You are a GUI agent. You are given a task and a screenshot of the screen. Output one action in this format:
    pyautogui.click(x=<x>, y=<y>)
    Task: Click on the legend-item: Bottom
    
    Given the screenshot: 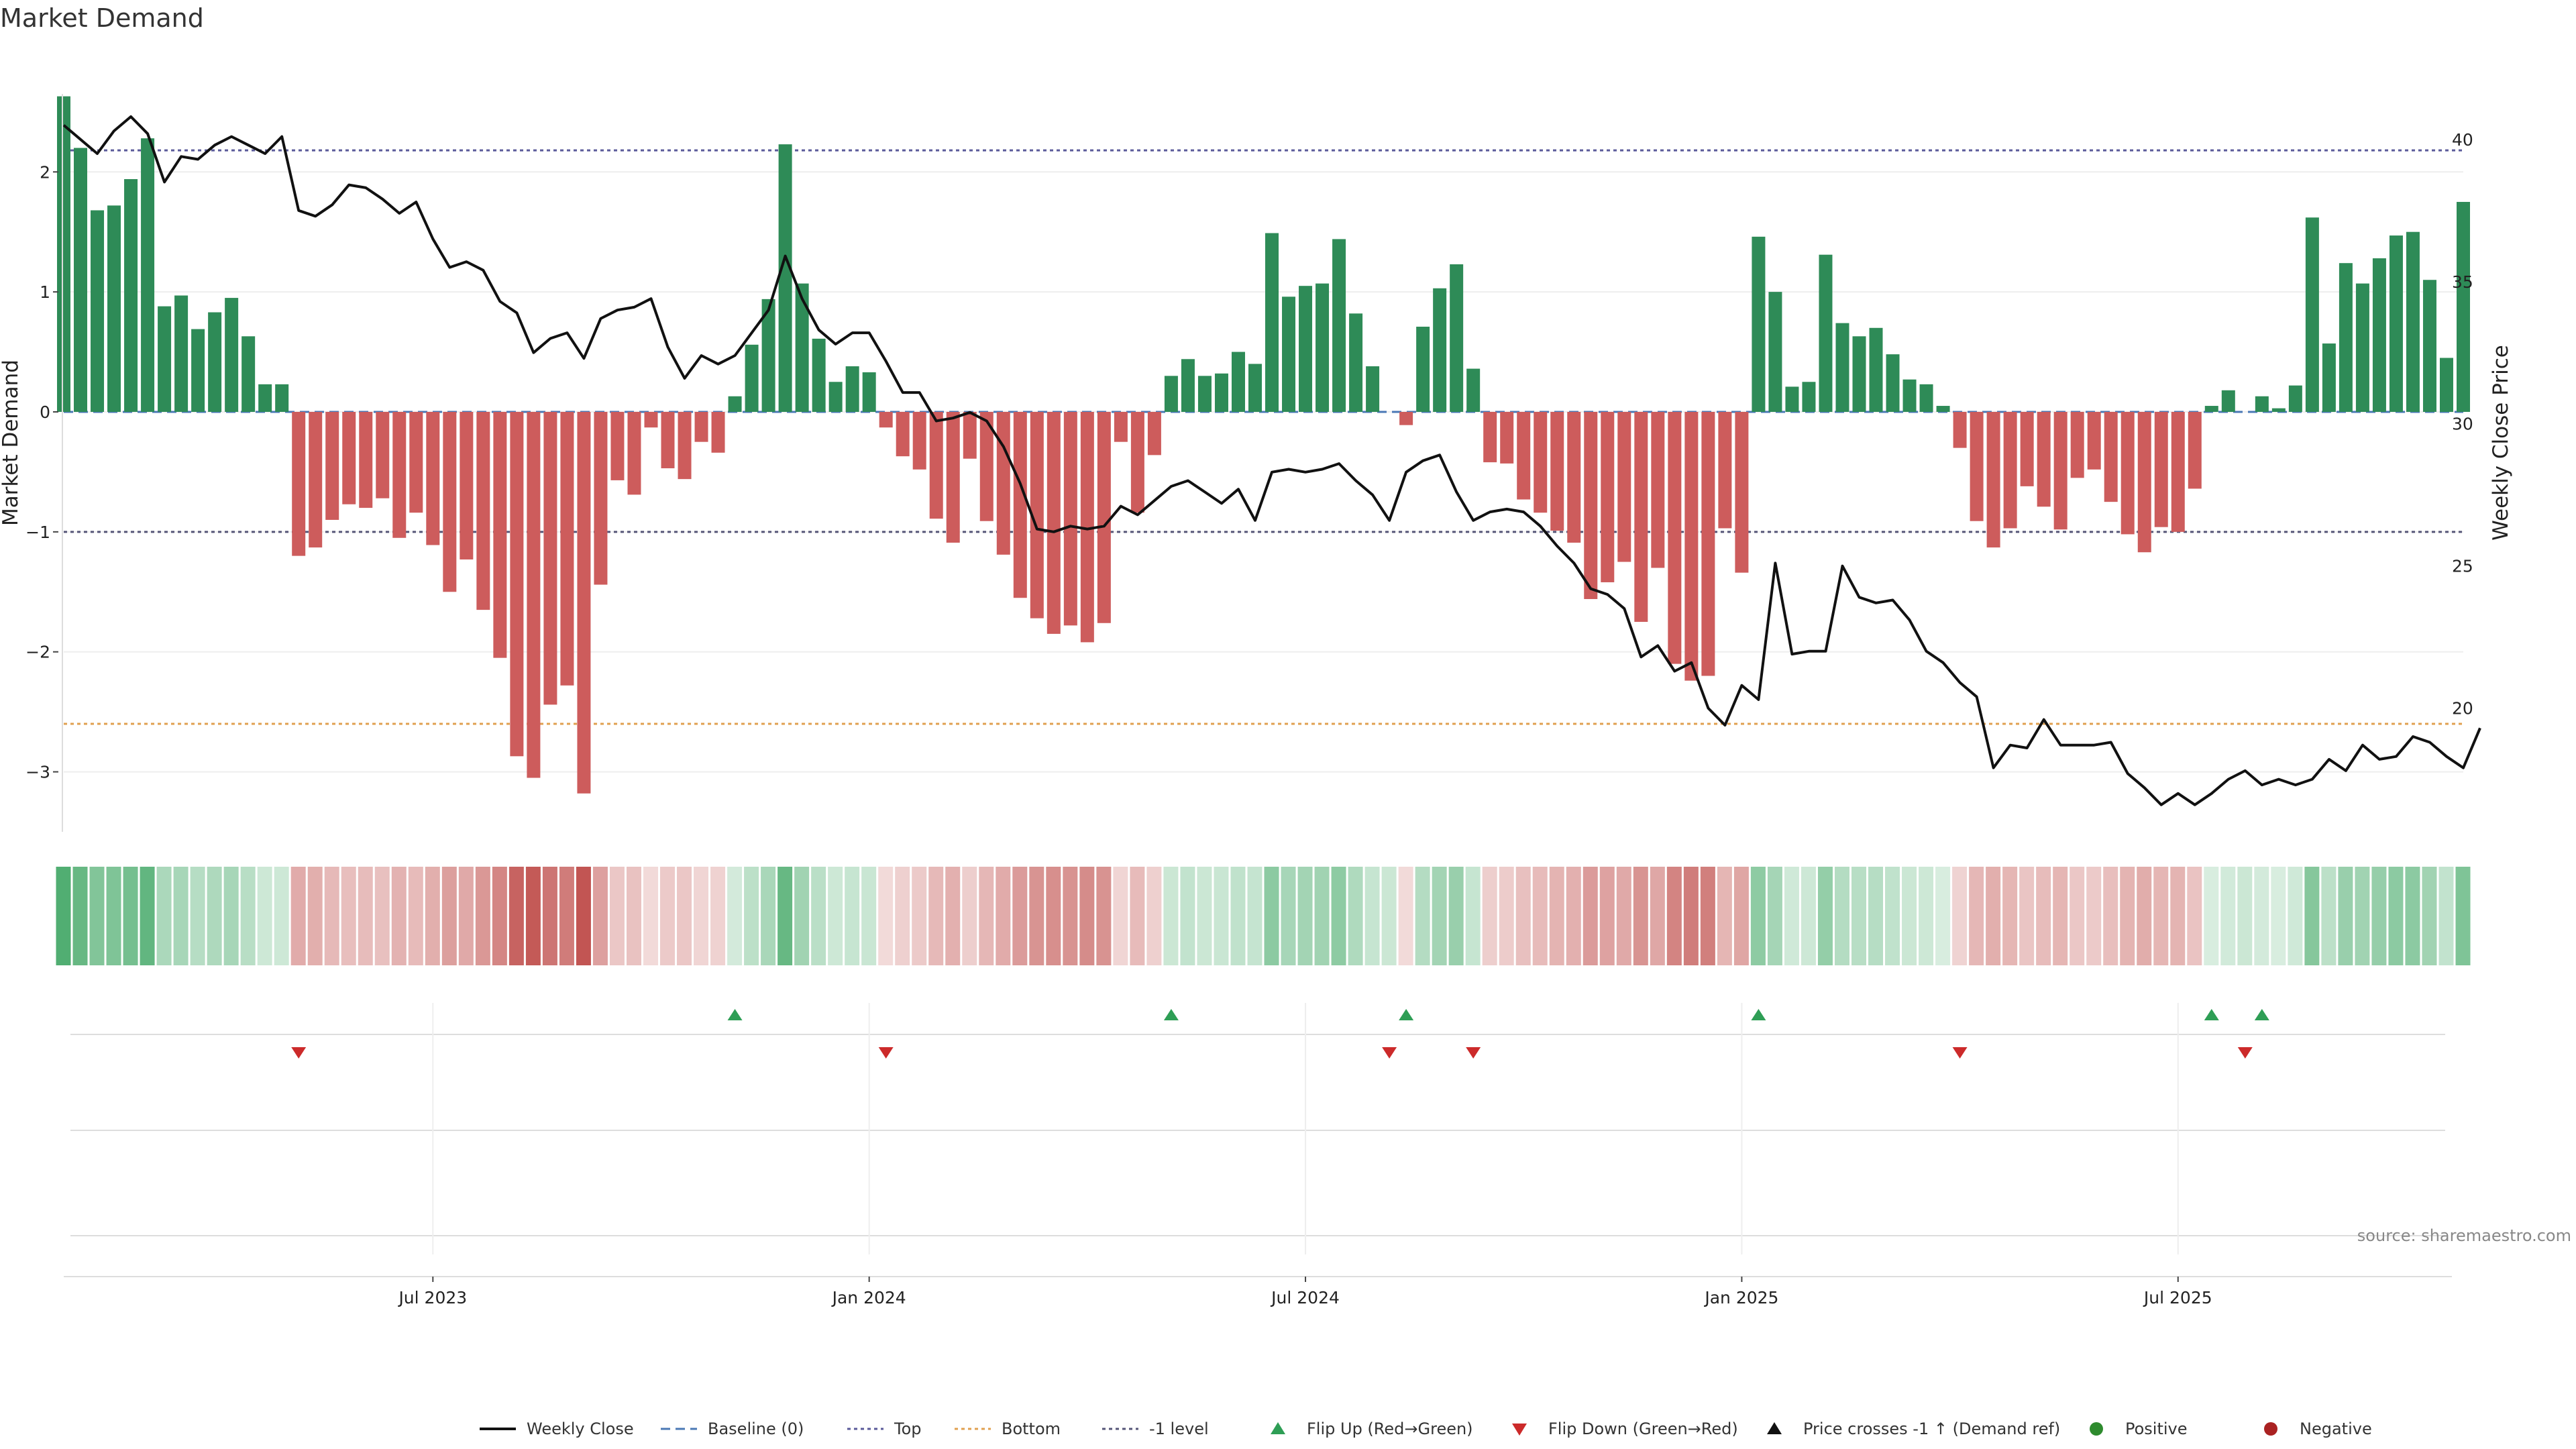 What is the action you would take?
    pyautogui.click(x=1008, y=1428)
    